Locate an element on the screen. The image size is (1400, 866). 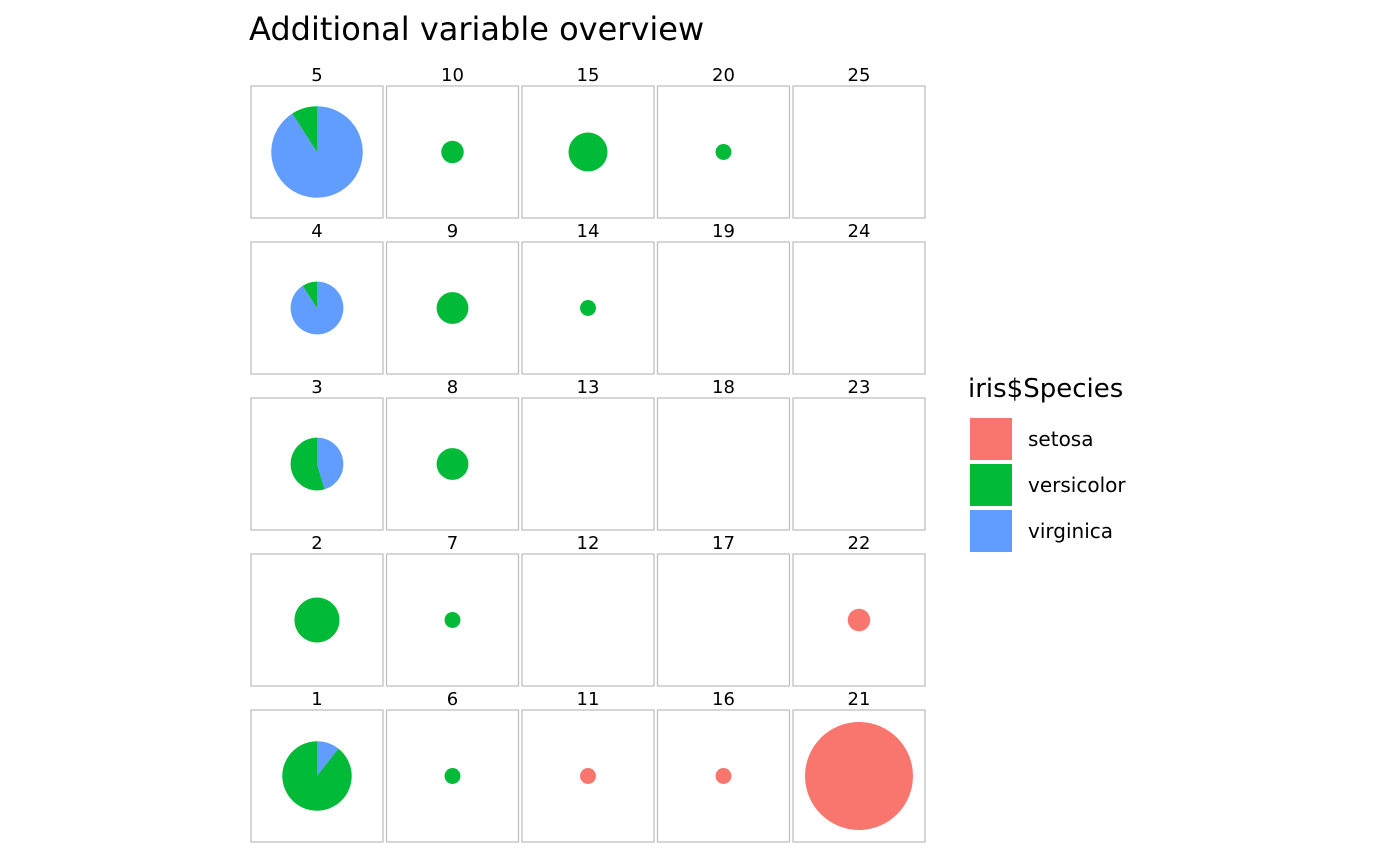
legend-entry-versicolor: versicolor is located at coordinates (1048, 485).